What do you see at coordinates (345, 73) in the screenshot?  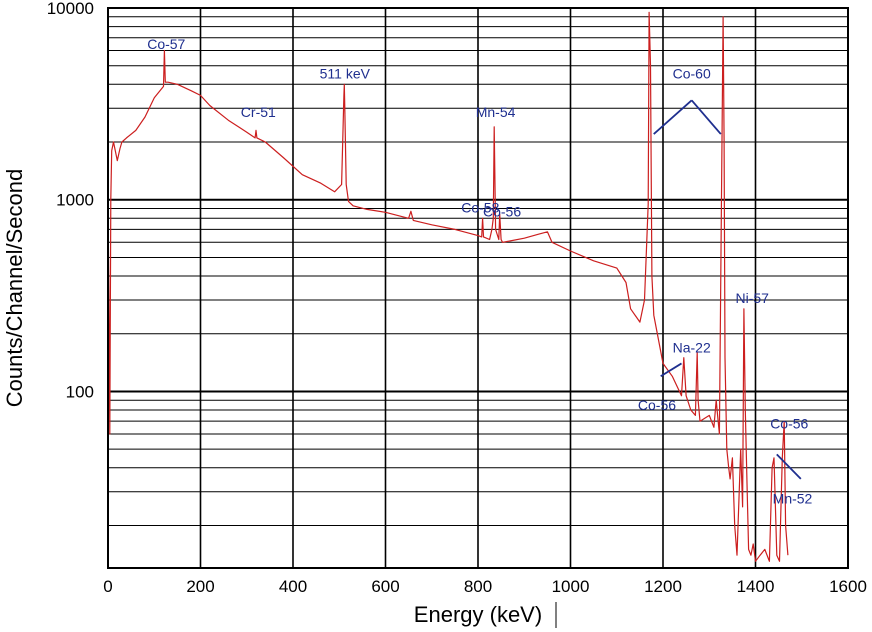 I see `peak-label: 511 keV` at bounding box center [345, 73].